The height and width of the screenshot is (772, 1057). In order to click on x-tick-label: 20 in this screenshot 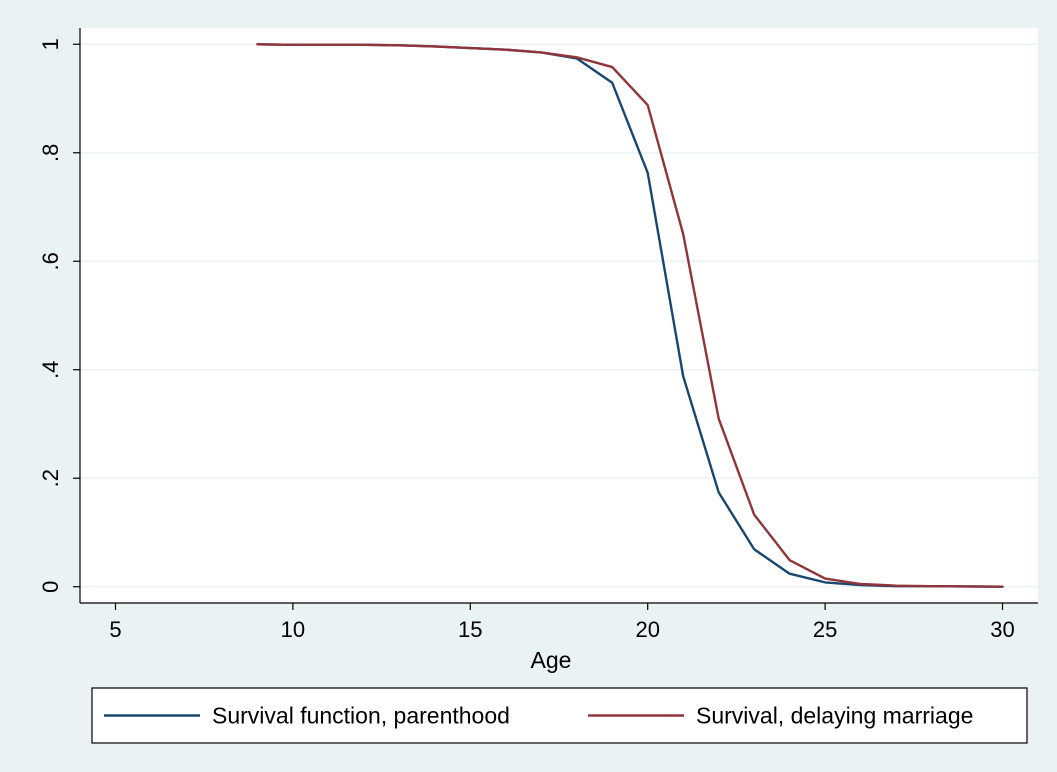, I will do `click(647, 629)`.